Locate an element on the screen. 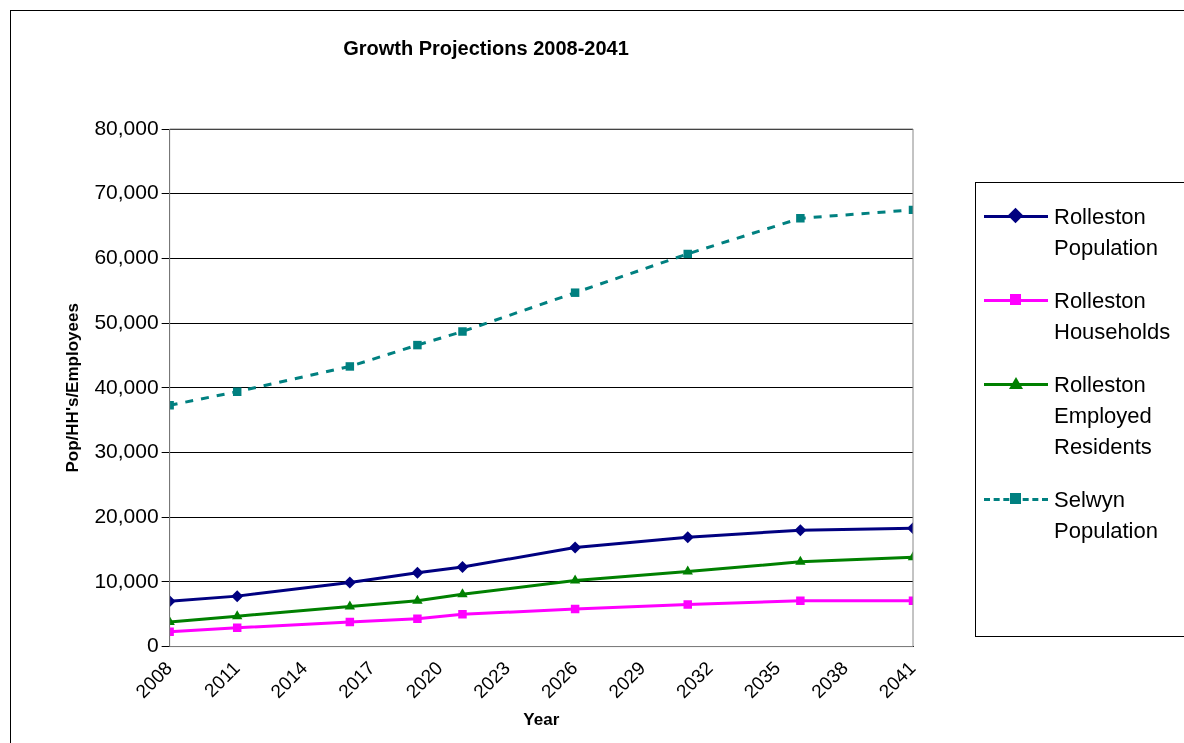 This screenshot has width=1184, height=743. chart-title: Growth Projections 2008-2041 is located at coordinates (486, 47).